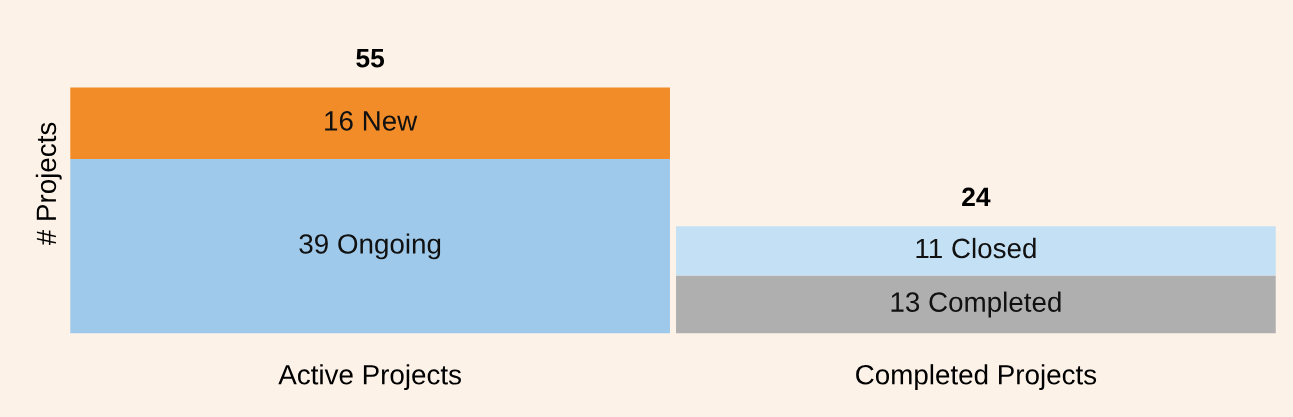 The height and width of the screenshot is (417, 1293). I want to click on x-tick-label: Active Projects, so click(369, 377).